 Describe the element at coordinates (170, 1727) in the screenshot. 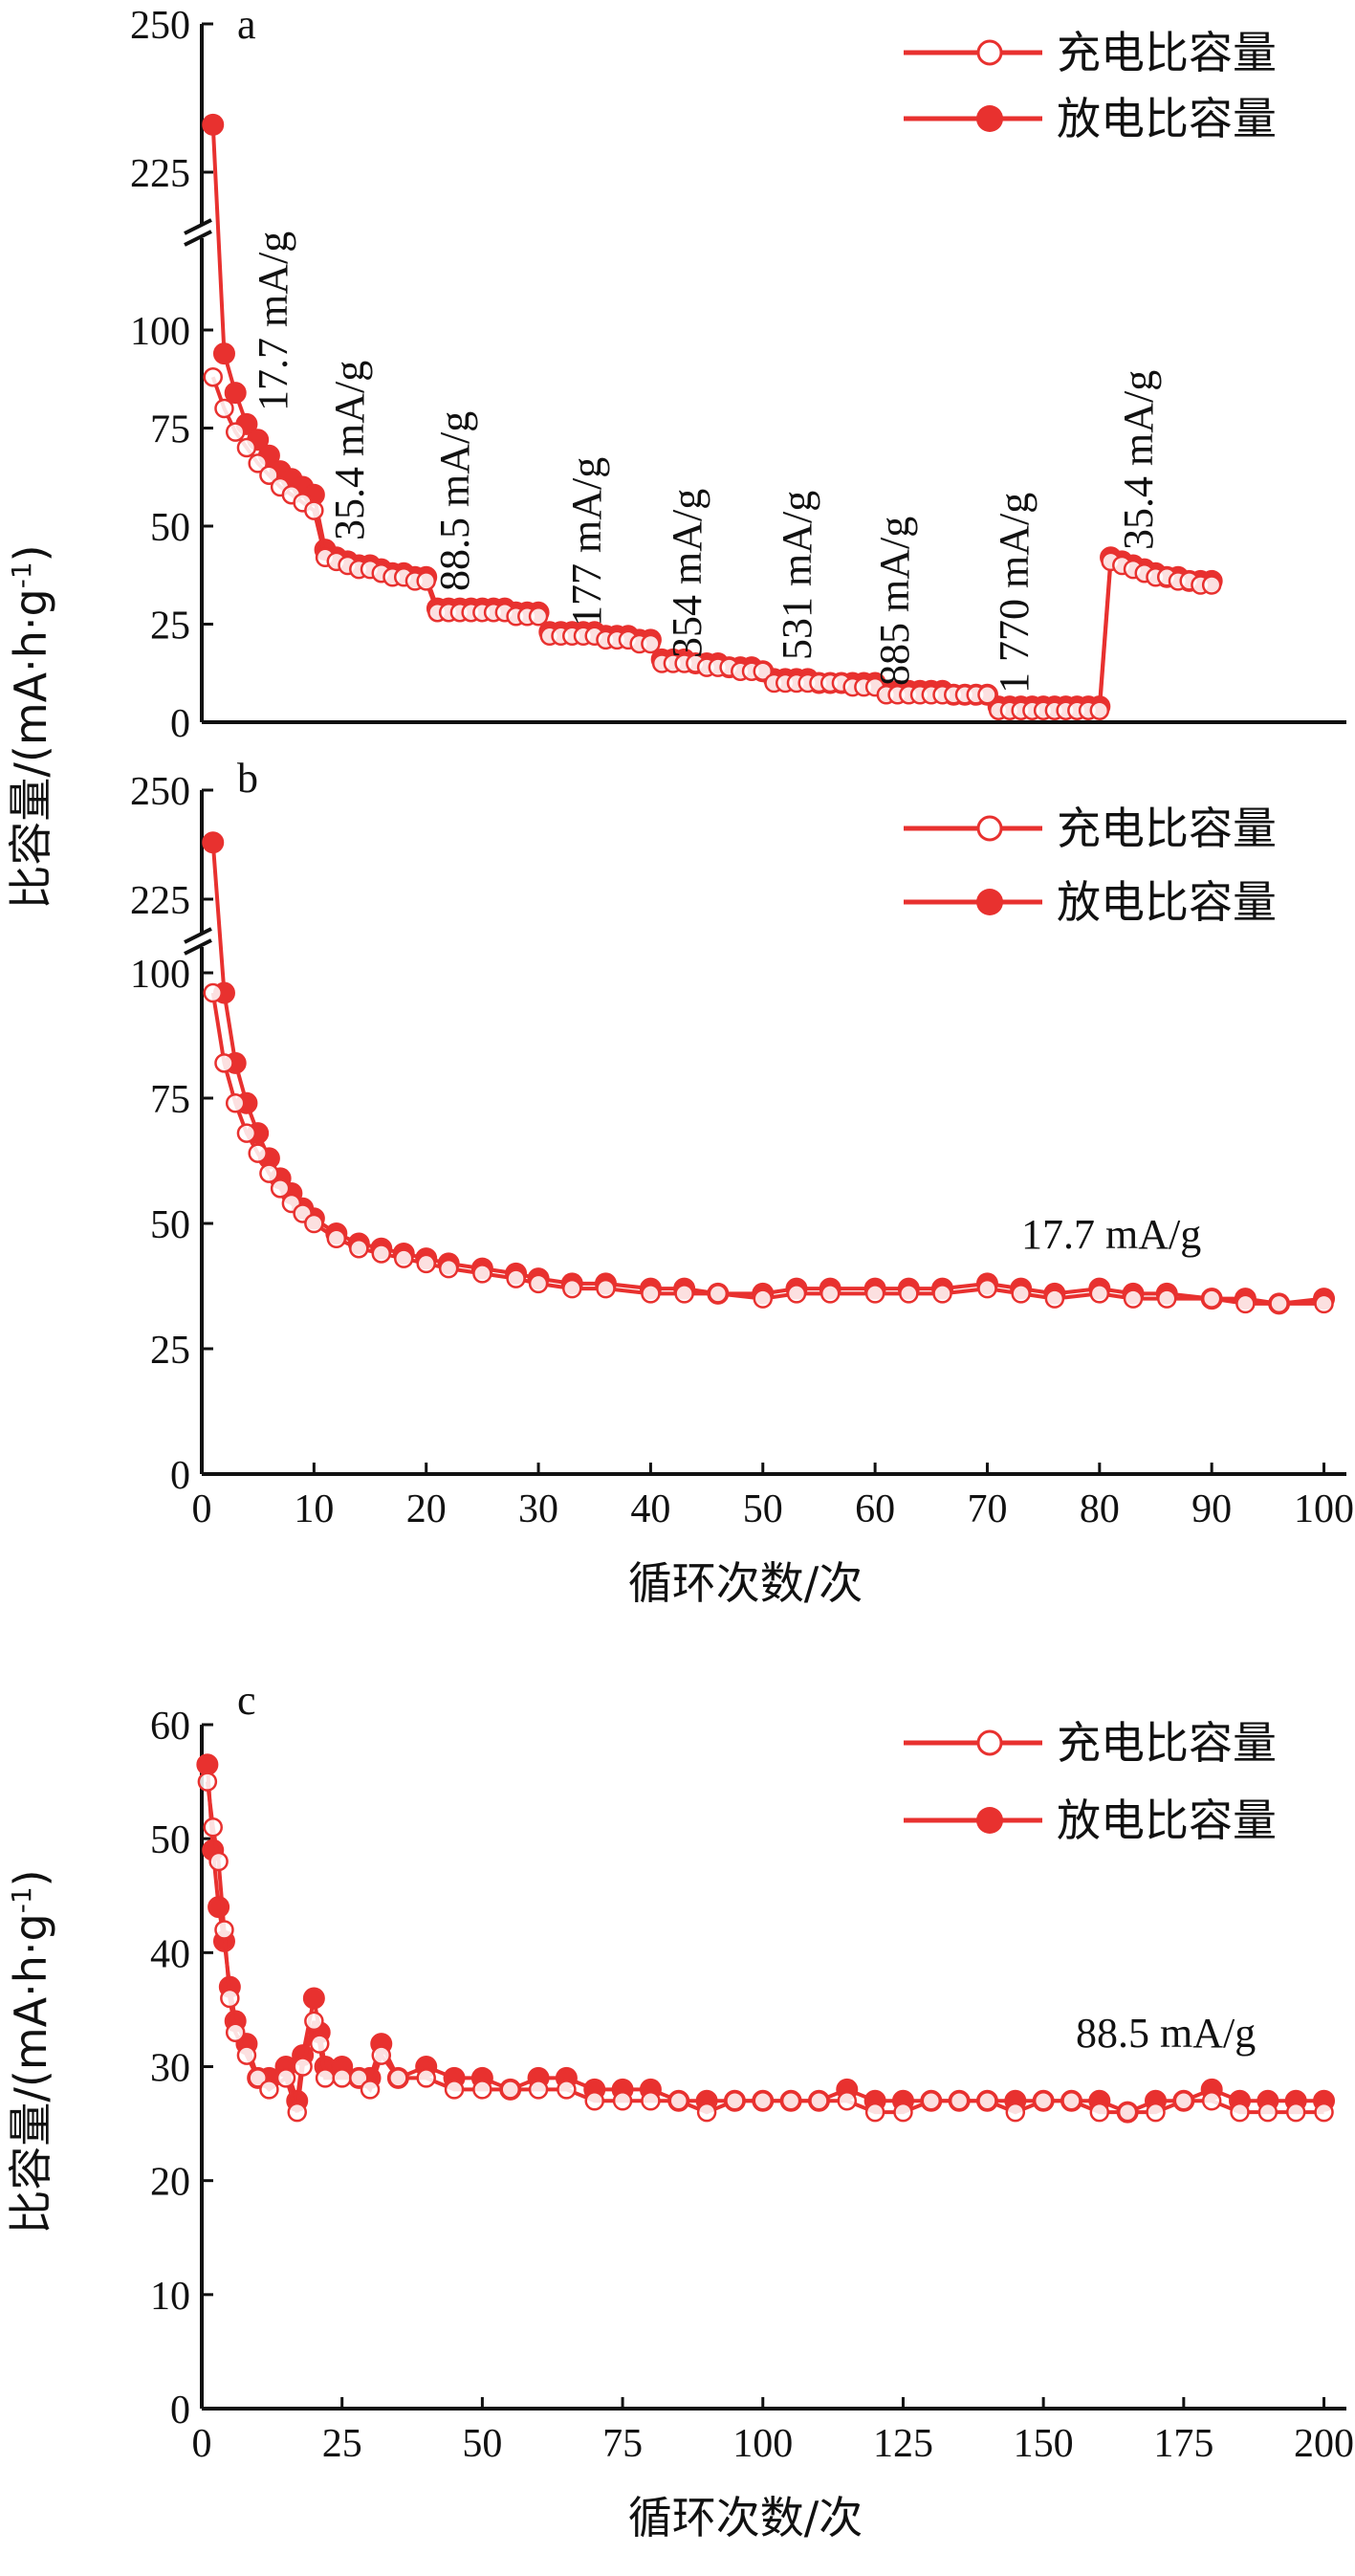

I see `y-tick-label: 60` at that location.